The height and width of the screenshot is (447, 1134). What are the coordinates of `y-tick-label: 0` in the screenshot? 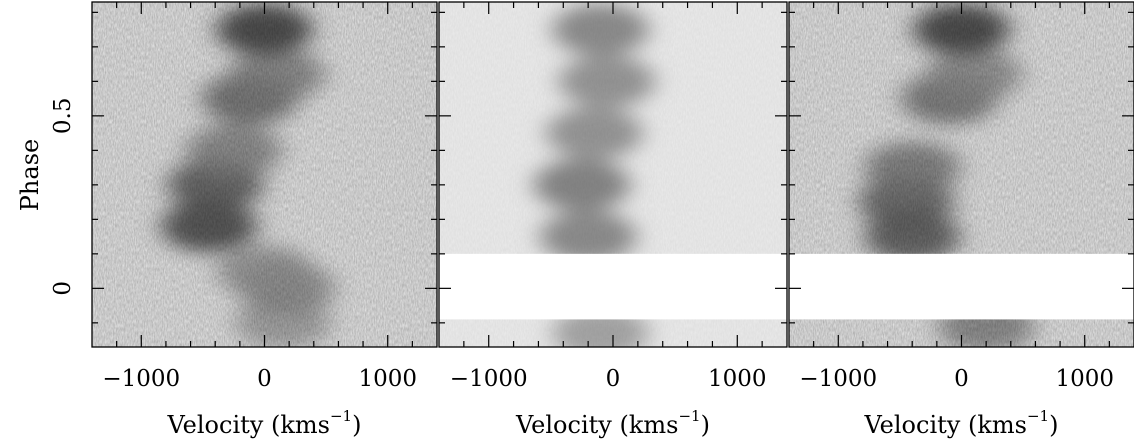 It's located at (63, 288).